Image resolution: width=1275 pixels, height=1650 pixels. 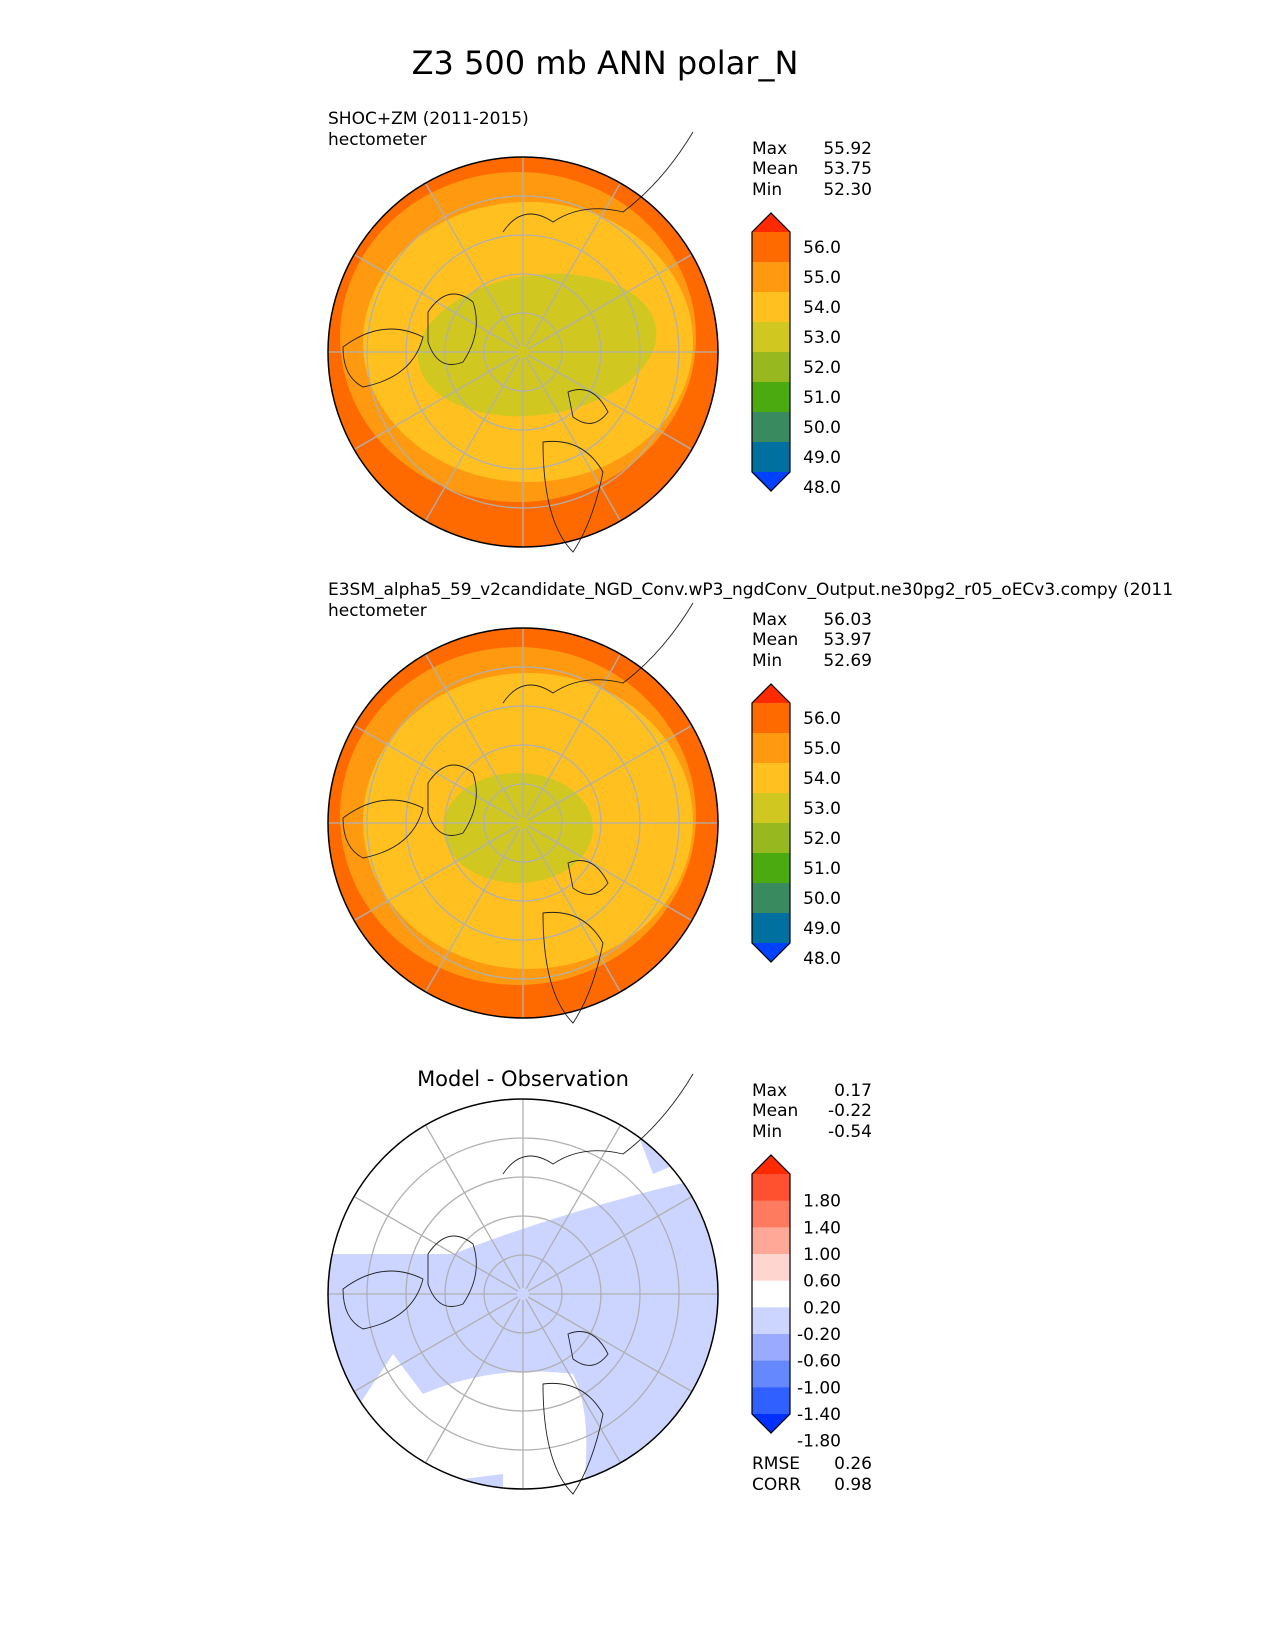 I want to click on colorbar-tick-label: -1.80, so click(x=819, y=1442).